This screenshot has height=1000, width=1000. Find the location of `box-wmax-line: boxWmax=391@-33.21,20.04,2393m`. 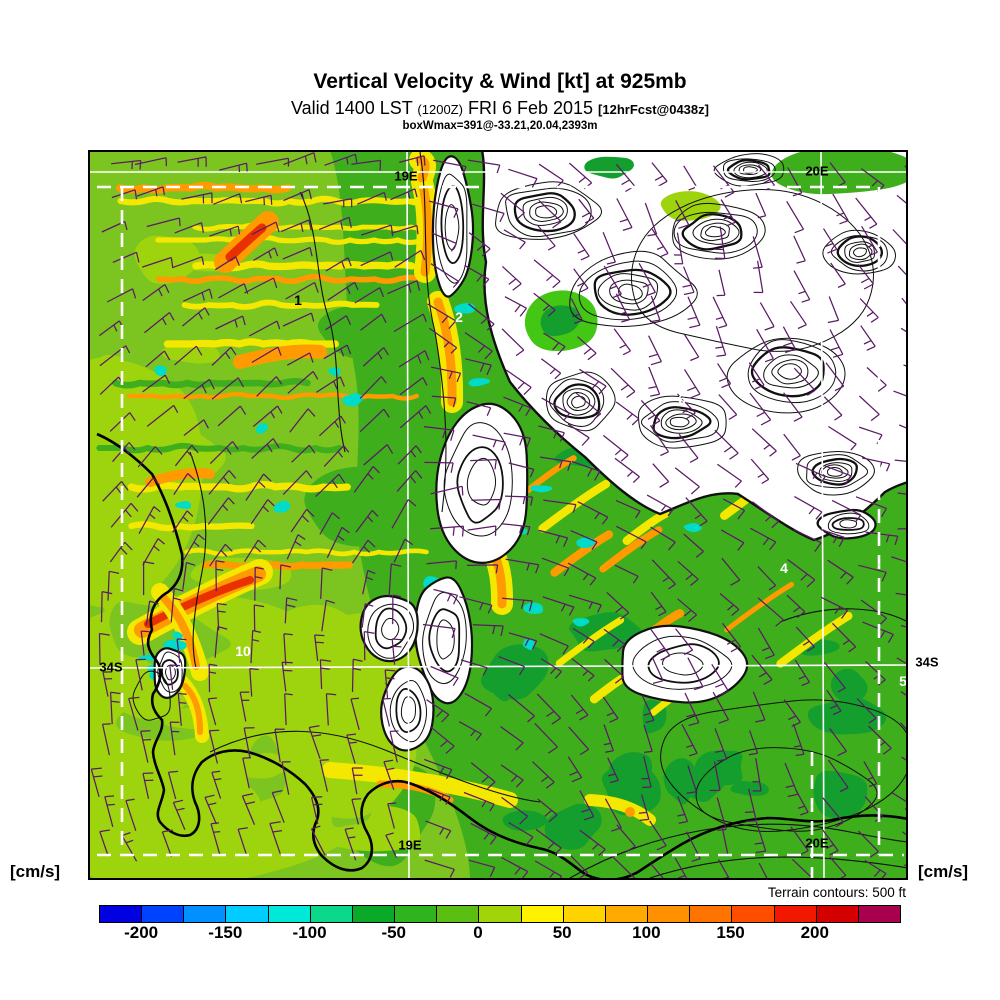

box-wmax-line: boxWmax=391@-33.21,20.04,2393m is located at coordinates (500, 126).